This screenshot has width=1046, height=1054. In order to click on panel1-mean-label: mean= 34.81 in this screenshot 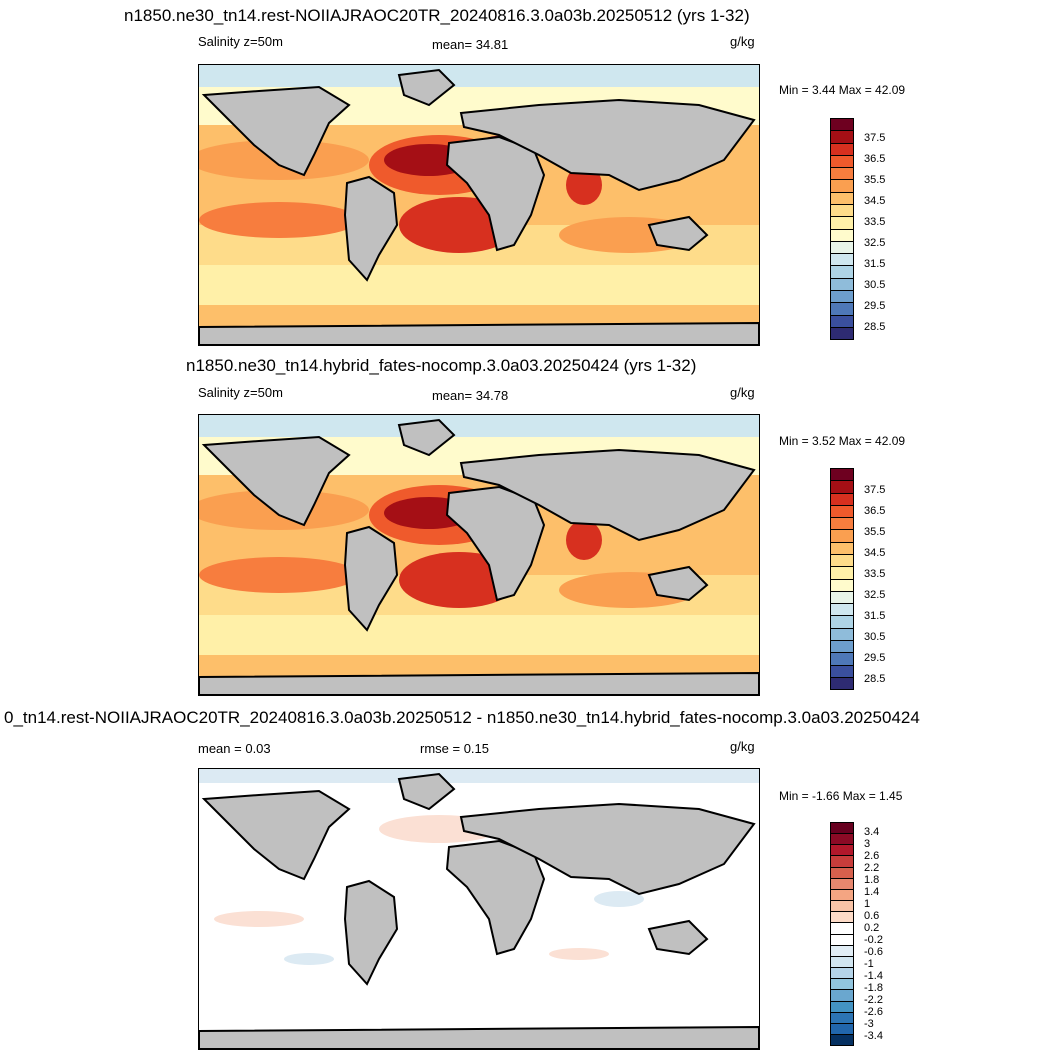, I will do `click(470, 44)`.